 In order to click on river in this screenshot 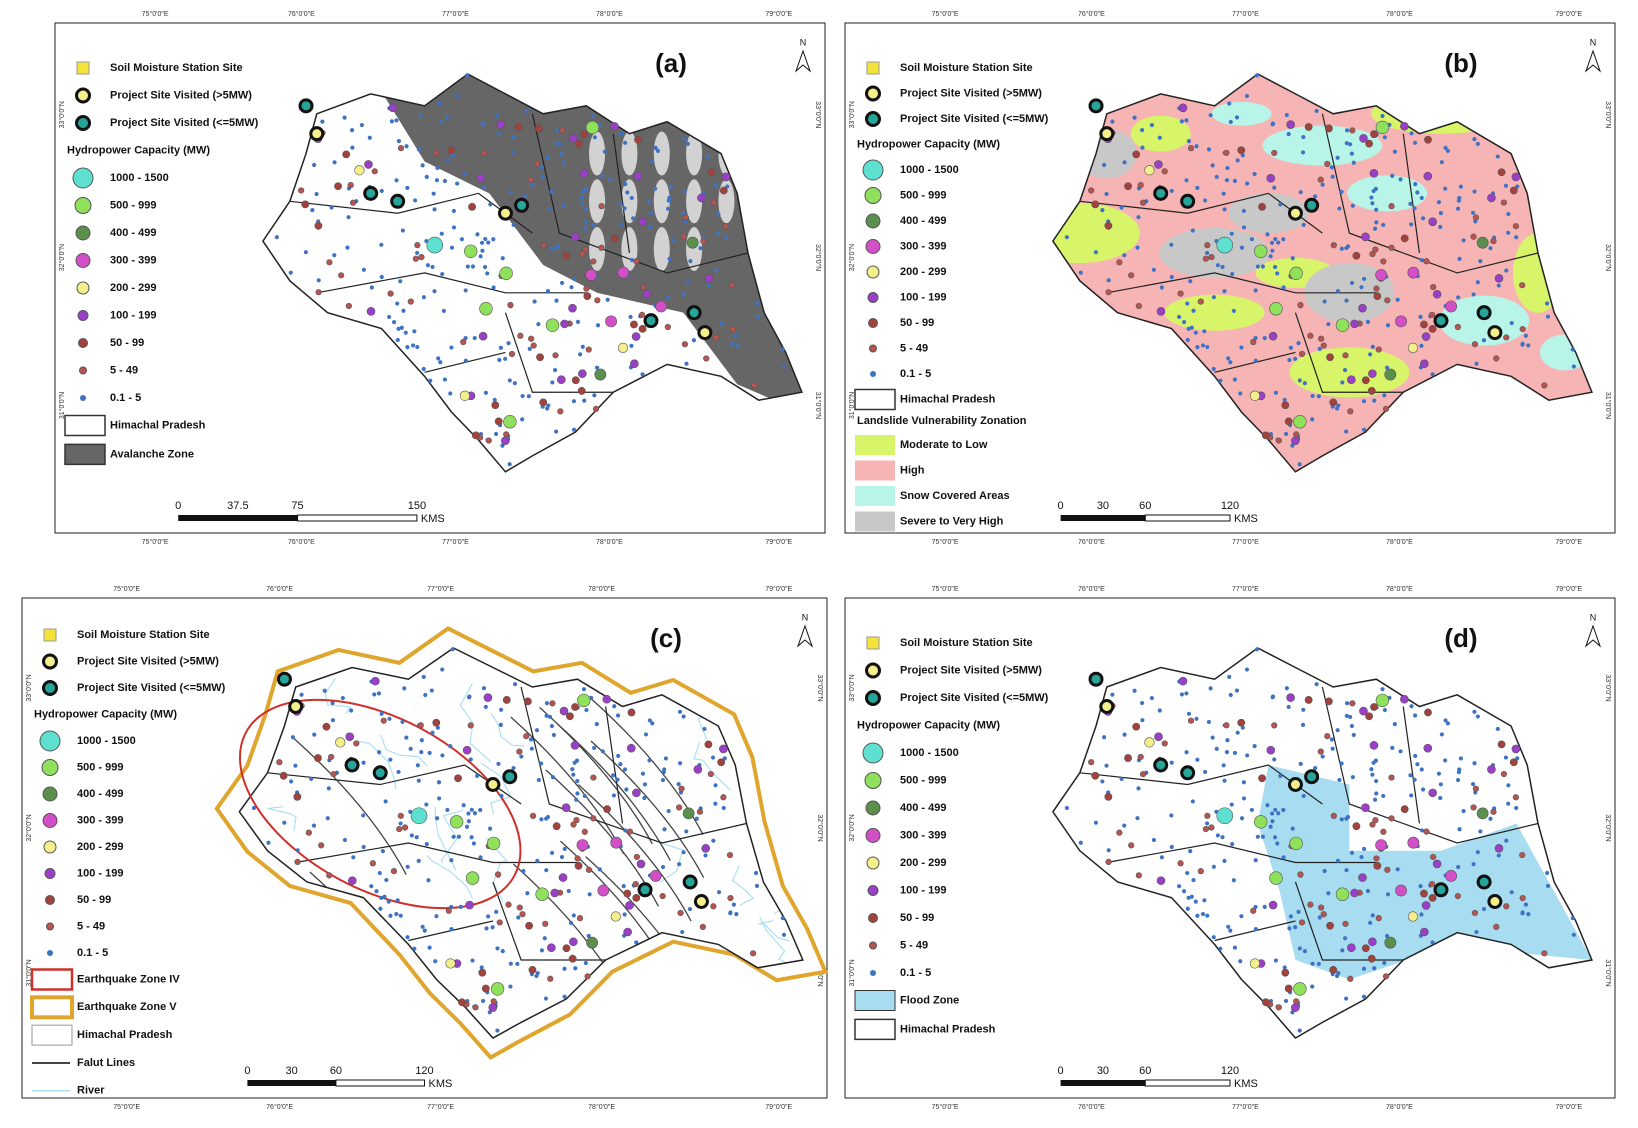, I will do `click(376, 765)`.